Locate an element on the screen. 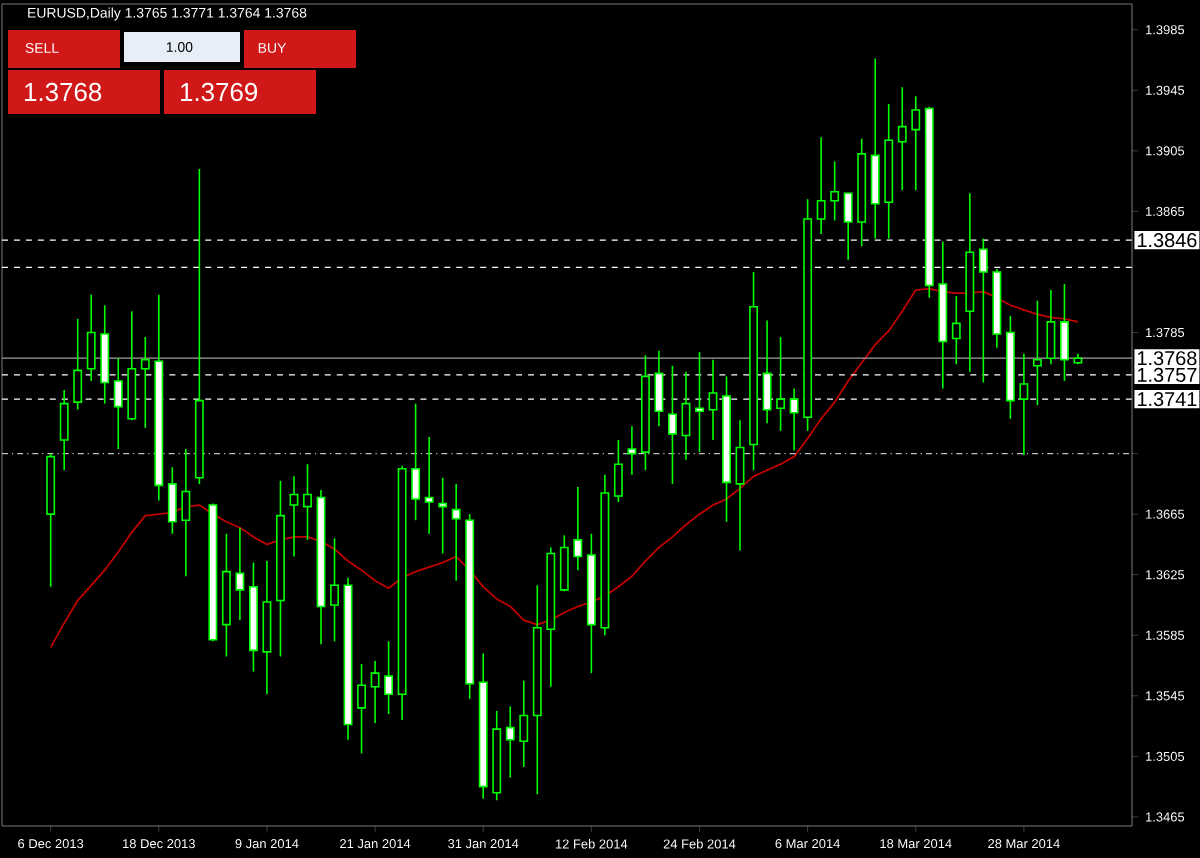 The height and width of the screenshot is (858, 1200). annotation: 1.3768 is located at coordinates (63, 92).